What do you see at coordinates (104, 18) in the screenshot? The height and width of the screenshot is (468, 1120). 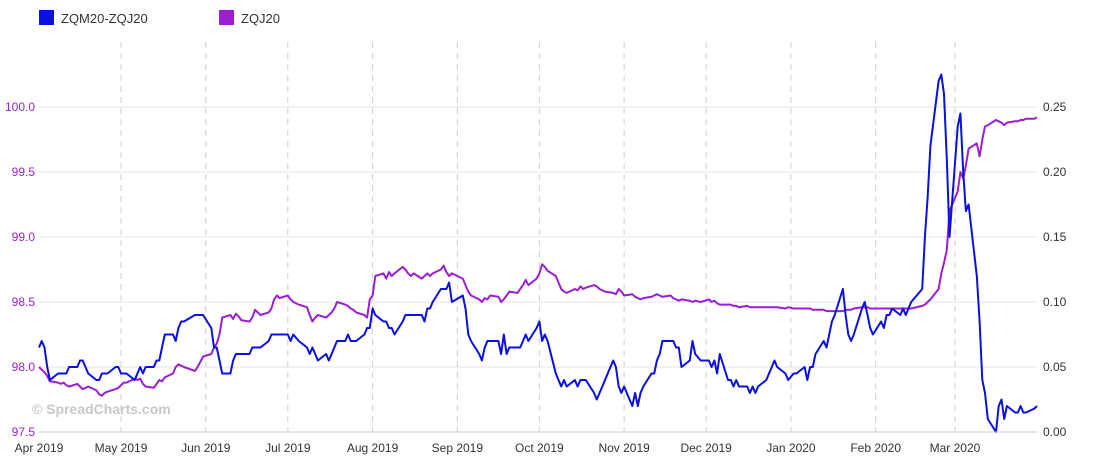 I see `legend-label: ZQM20-ZQJ20` at bounding box center [104, 18].